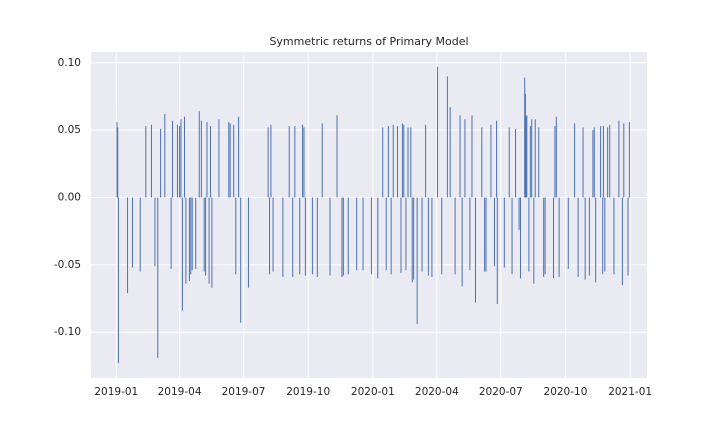 The height and width of the screenshot is (432, 720). Describe the element at coordinates (67, 265) in the screenshot. I see `y-tick-label: -0.05` at that location.